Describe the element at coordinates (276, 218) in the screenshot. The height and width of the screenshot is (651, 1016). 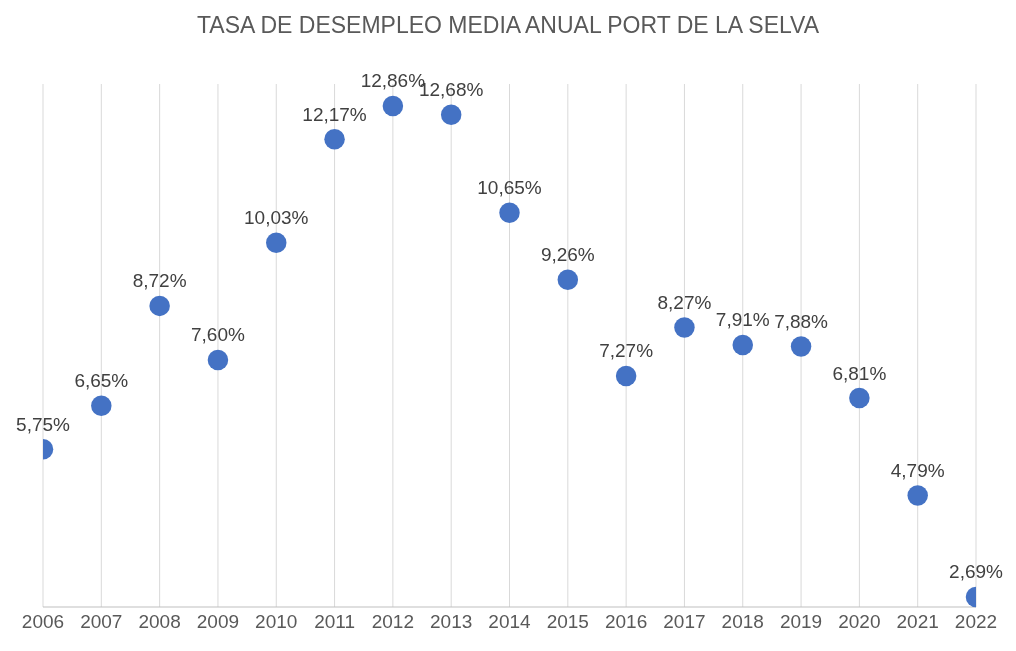
I see `data-label: 10,03%` at that location.